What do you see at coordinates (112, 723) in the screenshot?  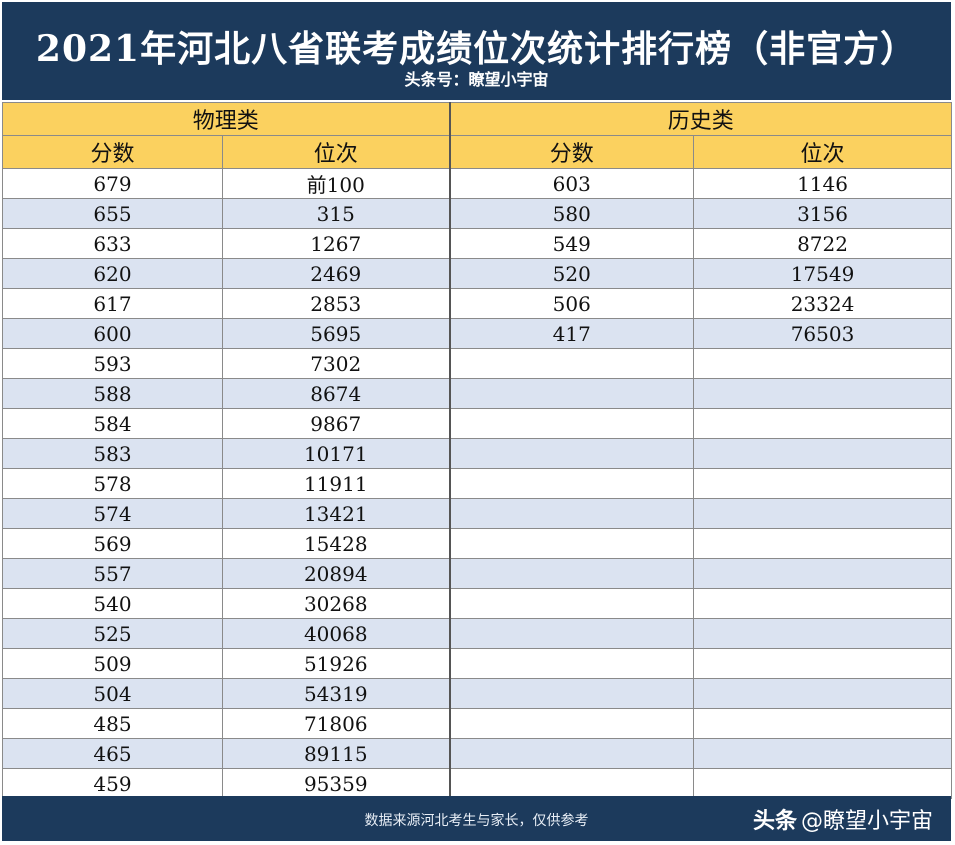 I see `physics-score-cell: 485` at bounding box center [112, 723].